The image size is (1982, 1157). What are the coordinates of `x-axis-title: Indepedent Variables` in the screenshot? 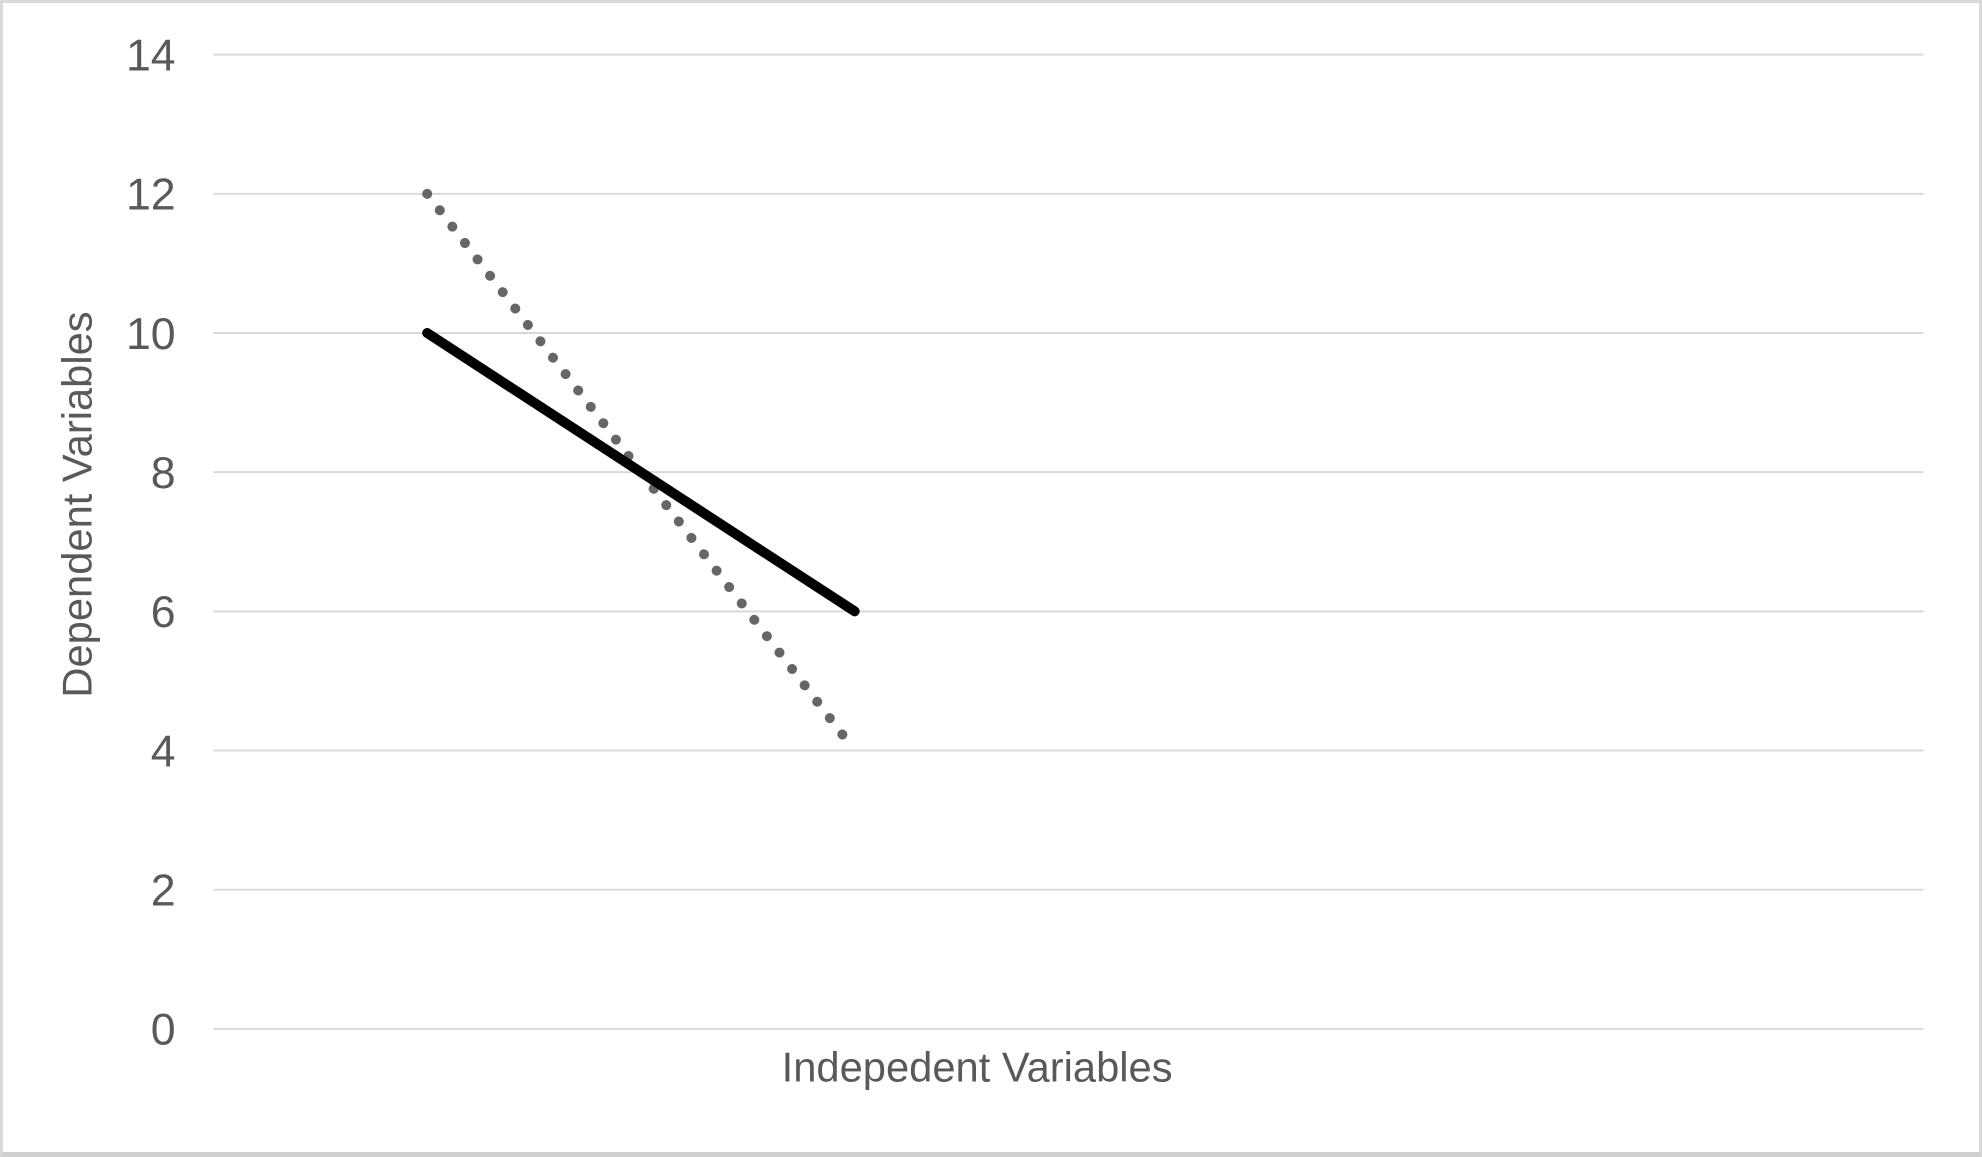 It's located at (977, 1066).